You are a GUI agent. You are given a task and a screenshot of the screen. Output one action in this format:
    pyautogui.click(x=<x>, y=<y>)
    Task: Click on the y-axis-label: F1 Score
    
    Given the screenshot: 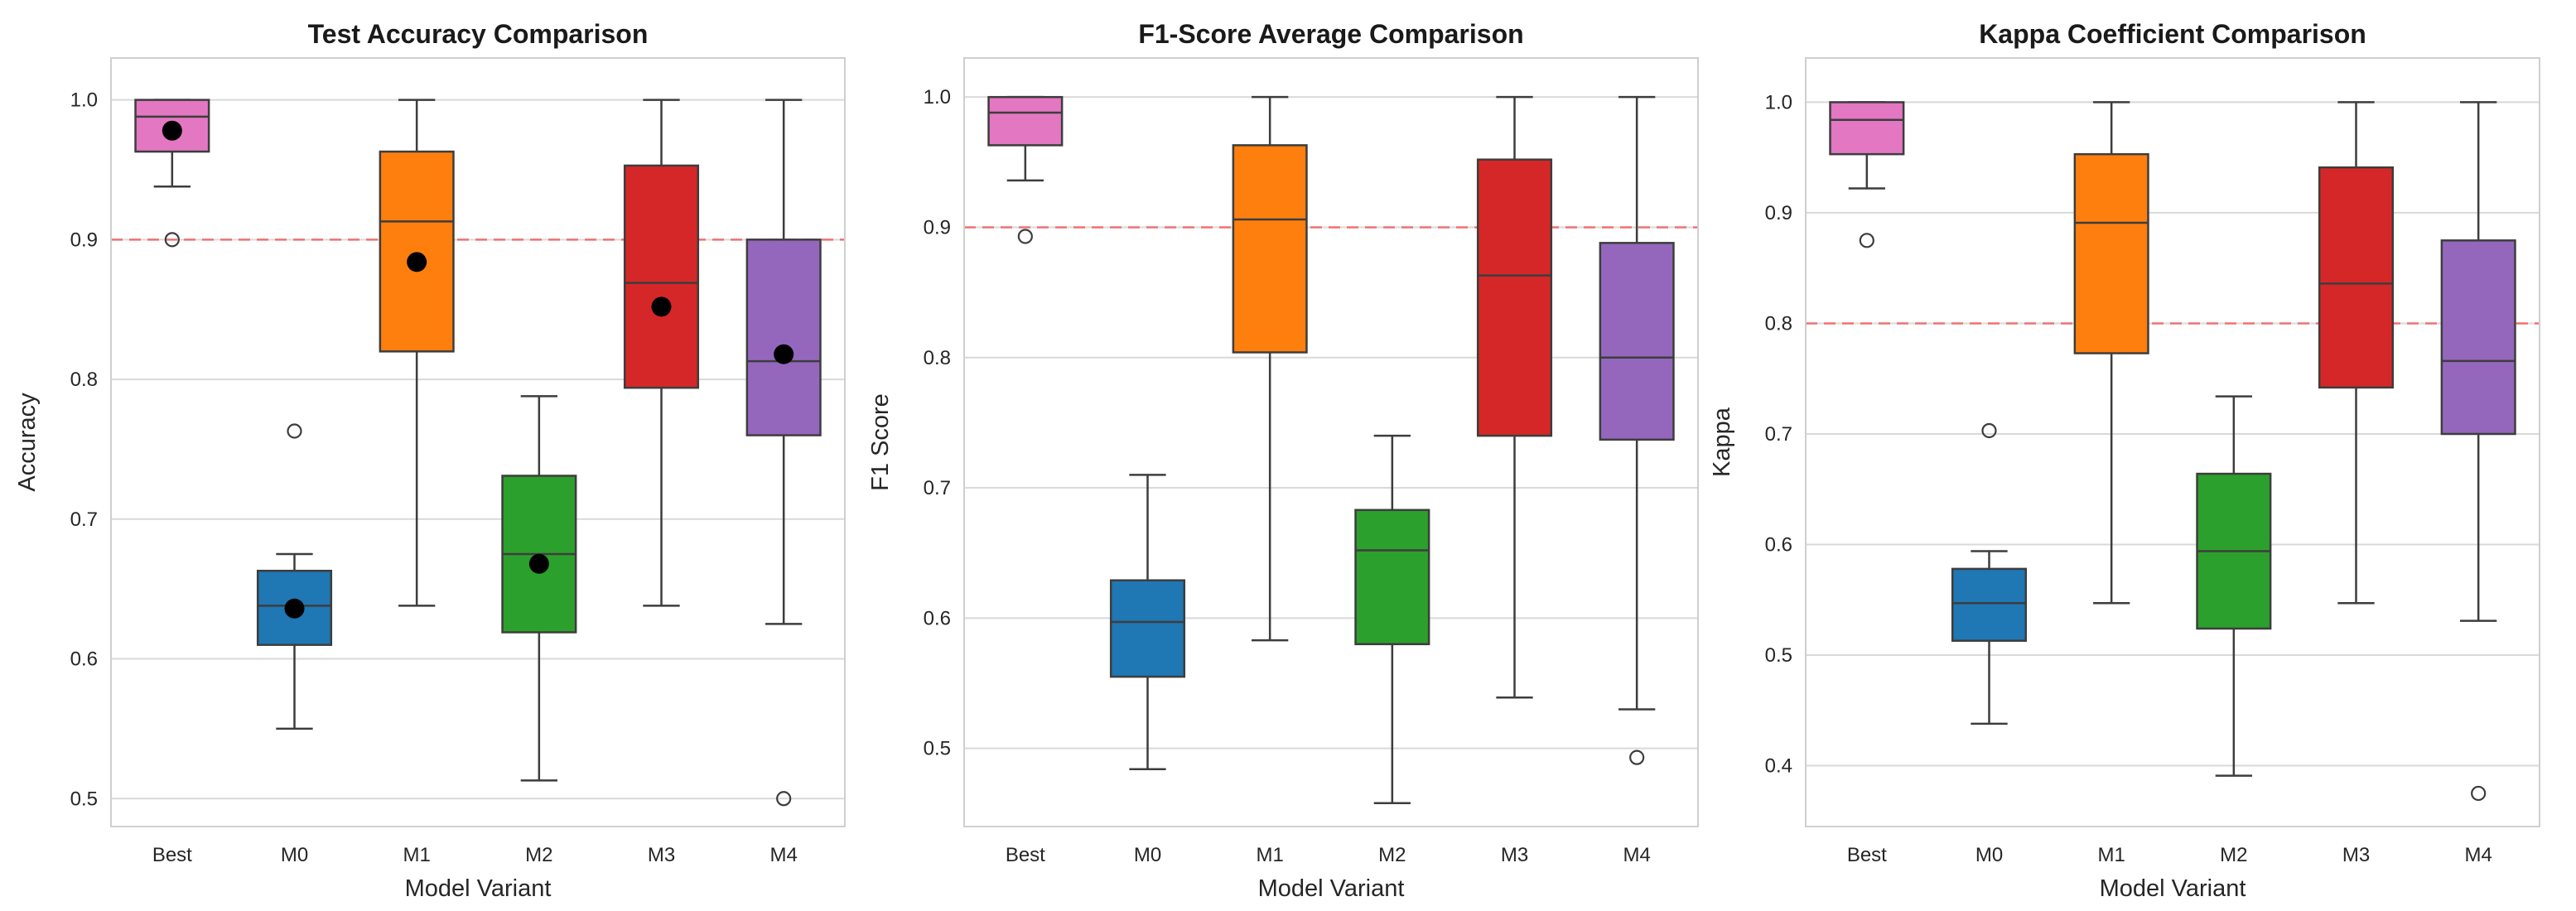 What is the action you would take?
    pyautogui.click(x=880, y=442)
    